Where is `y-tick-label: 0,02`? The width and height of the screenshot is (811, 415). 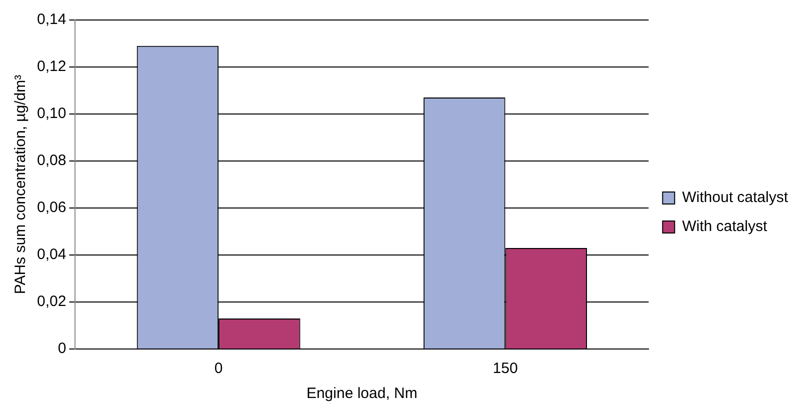
y-tick-label: 0,02 is located at coordinates (51, 301).